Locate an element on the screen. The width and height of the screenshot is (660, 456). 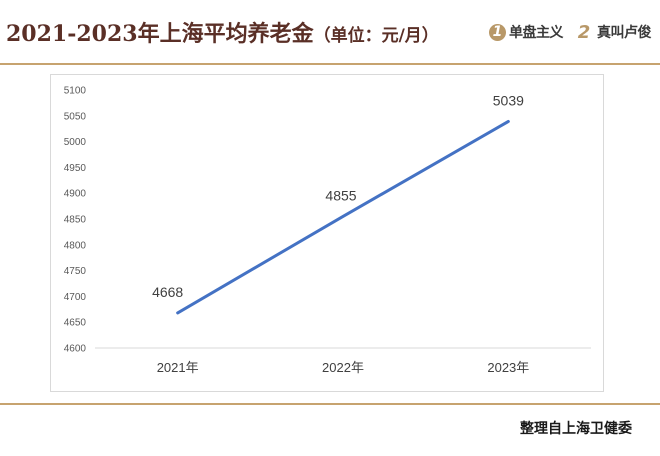
header-divider is located at coordinates (330, 64).